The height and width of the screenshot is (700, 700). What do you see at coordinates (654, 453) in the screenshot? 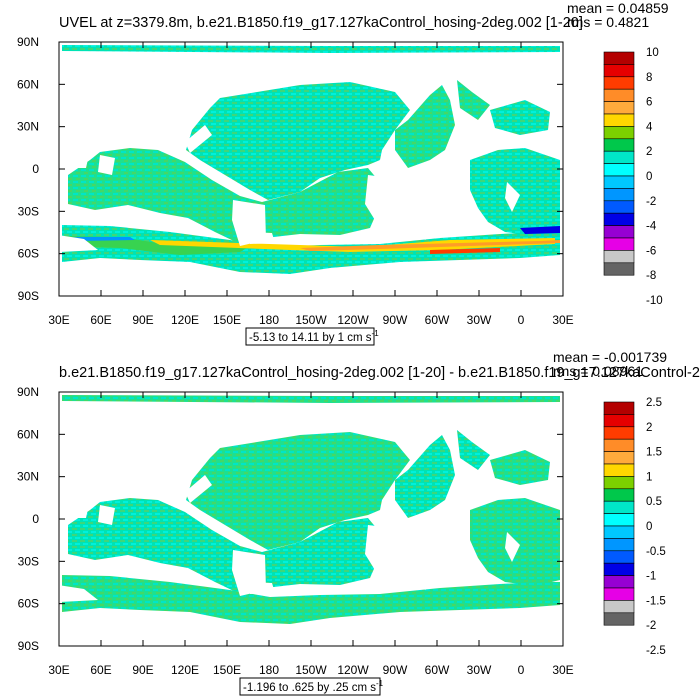
I see `colorbar-label: 1.5` at bounding box center [654, 453].